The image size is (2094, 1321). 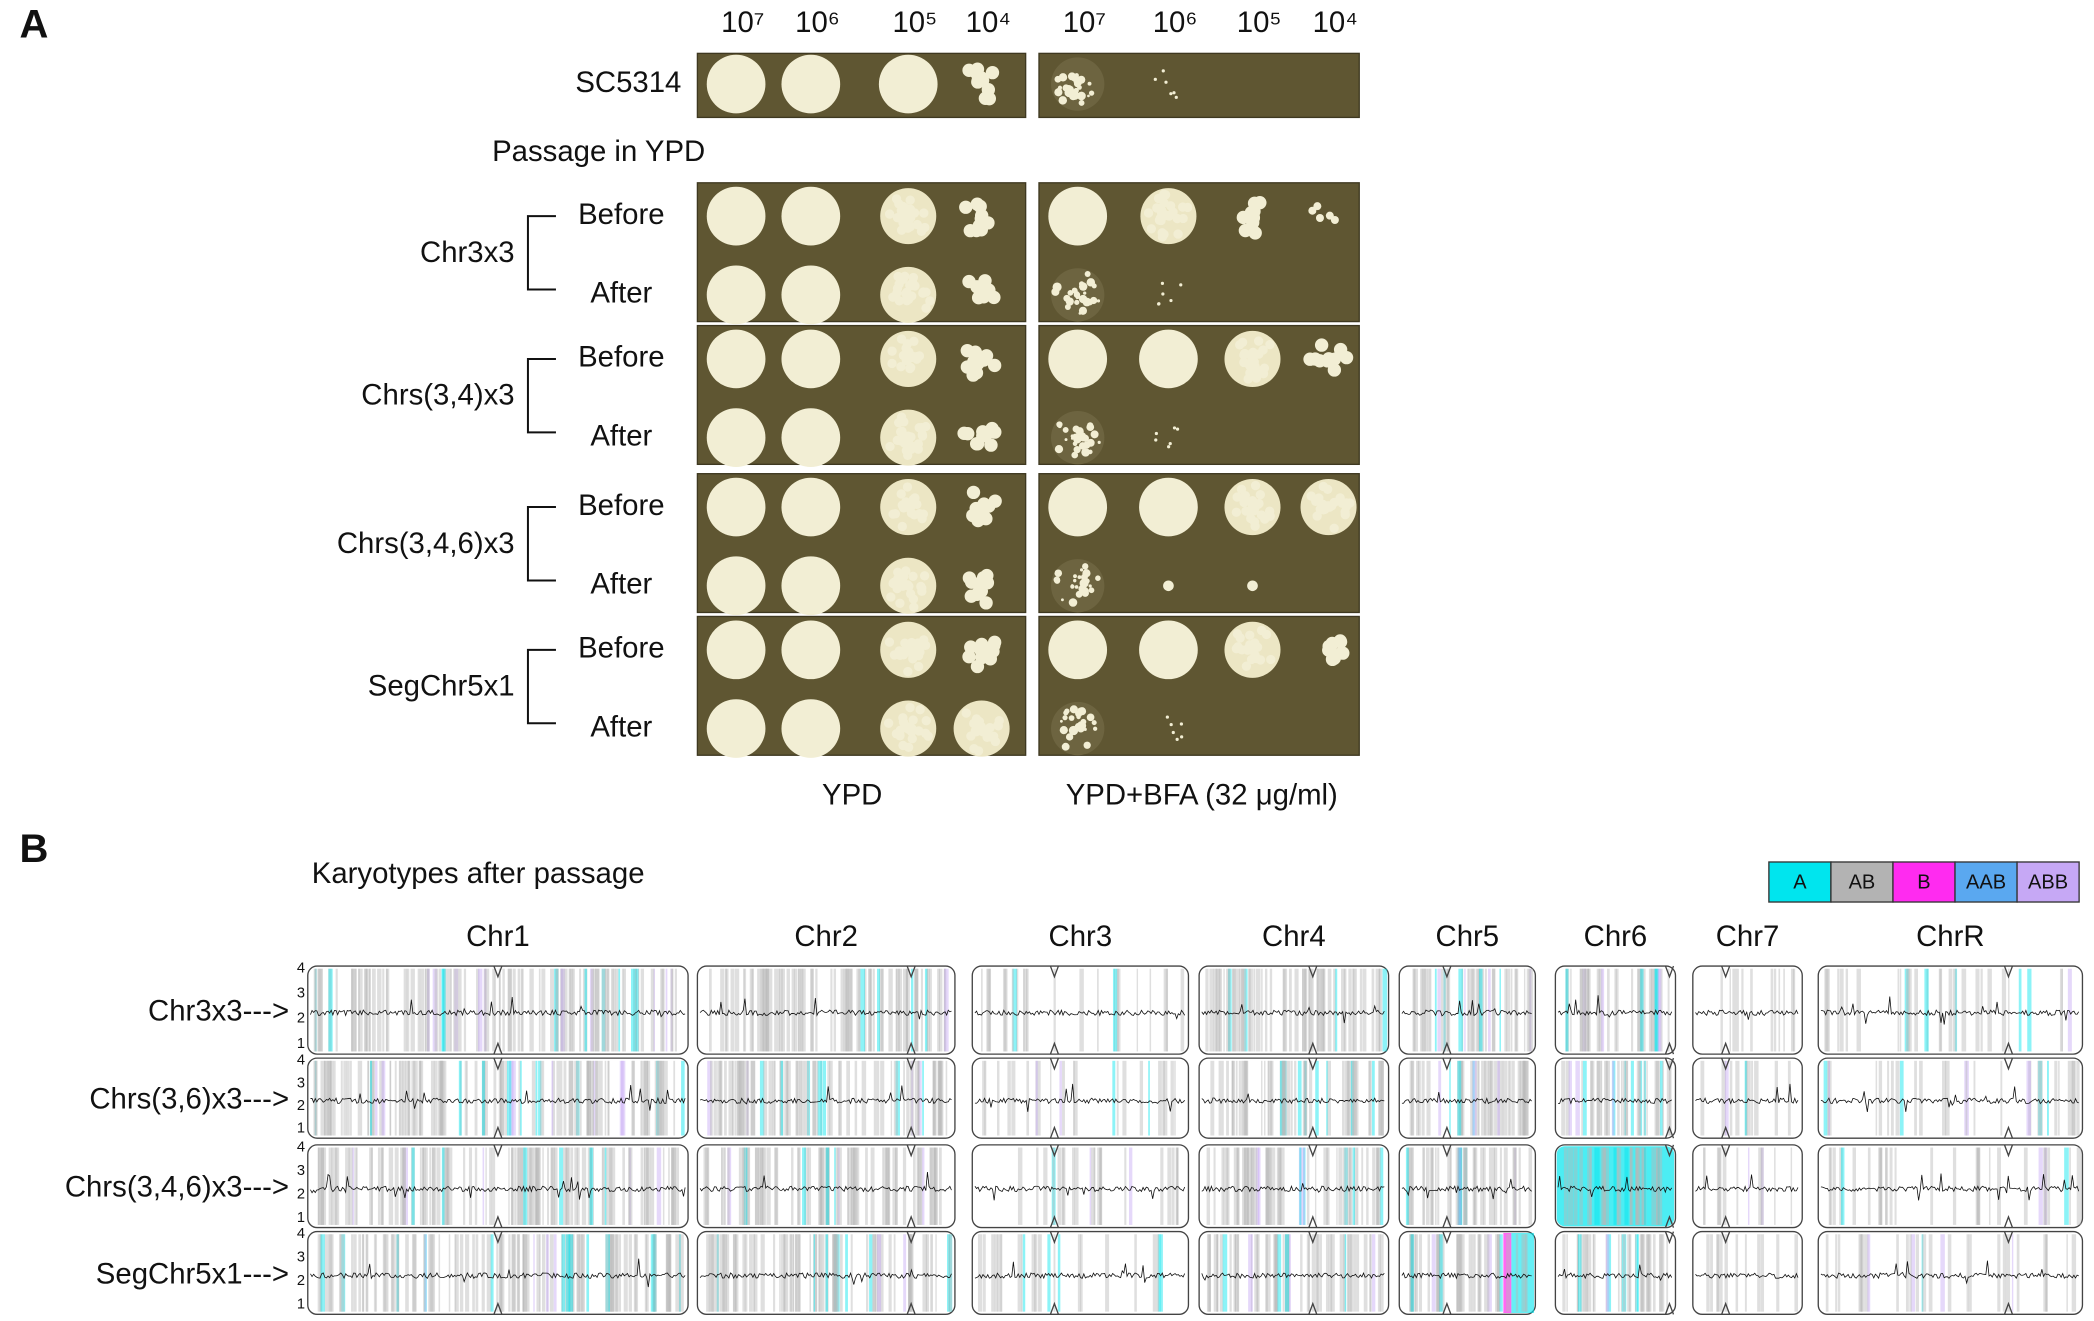 I want to click on centromere, so click(x=498, y=1186).